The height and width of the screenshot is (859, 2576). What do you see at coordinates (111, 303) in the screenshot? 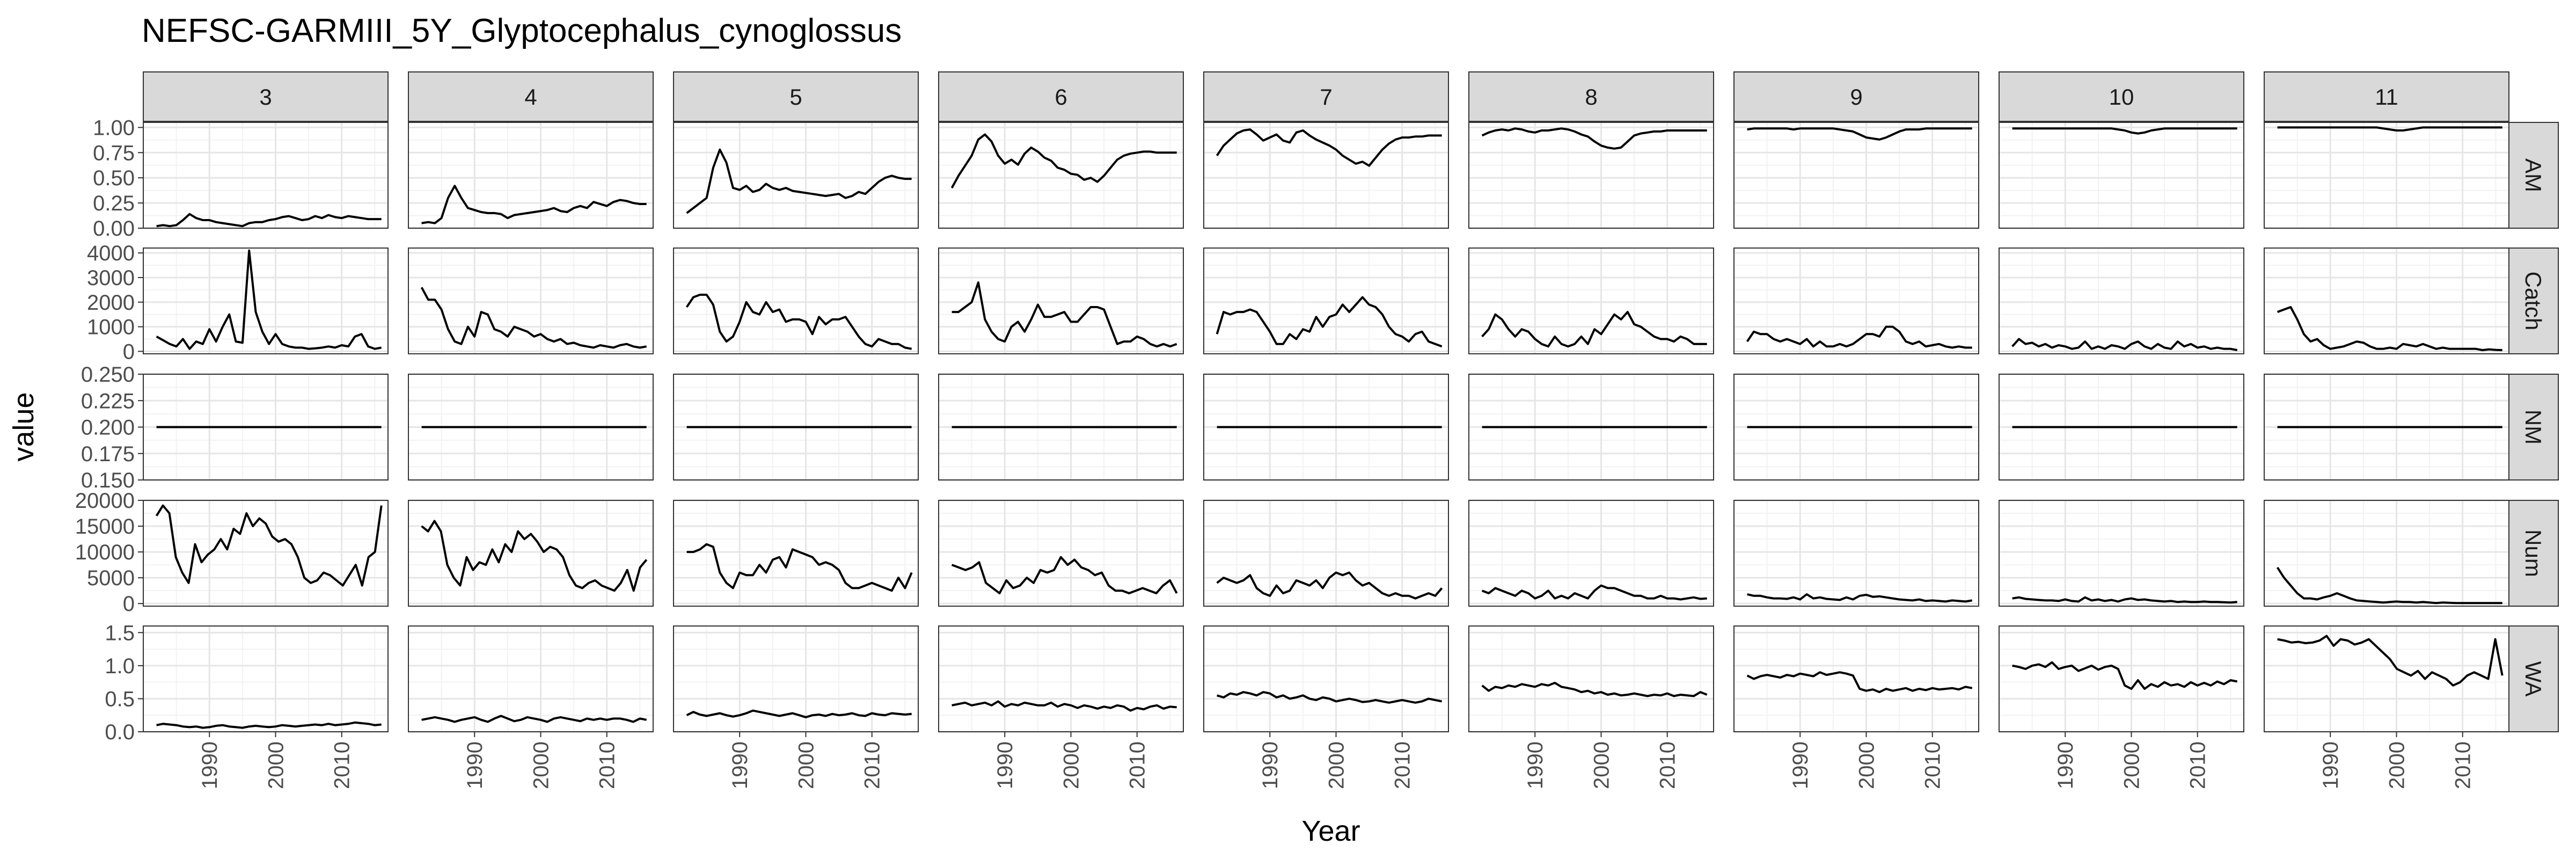
I see `y-tick-label: 2000` at bounding box center [111, 303].